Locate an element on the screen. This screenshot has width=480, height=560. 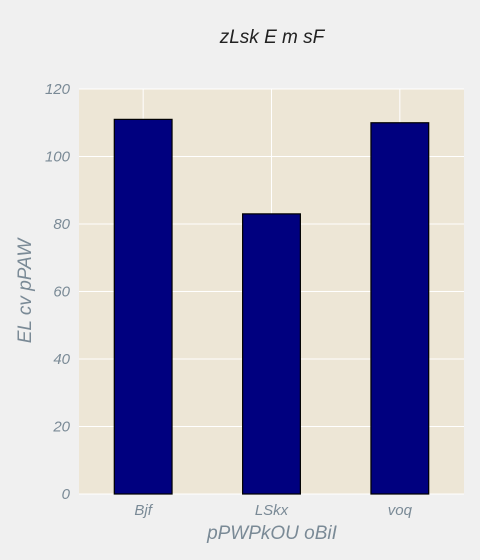
x-tick-label: Bjf is located at coordinates (143, 510).